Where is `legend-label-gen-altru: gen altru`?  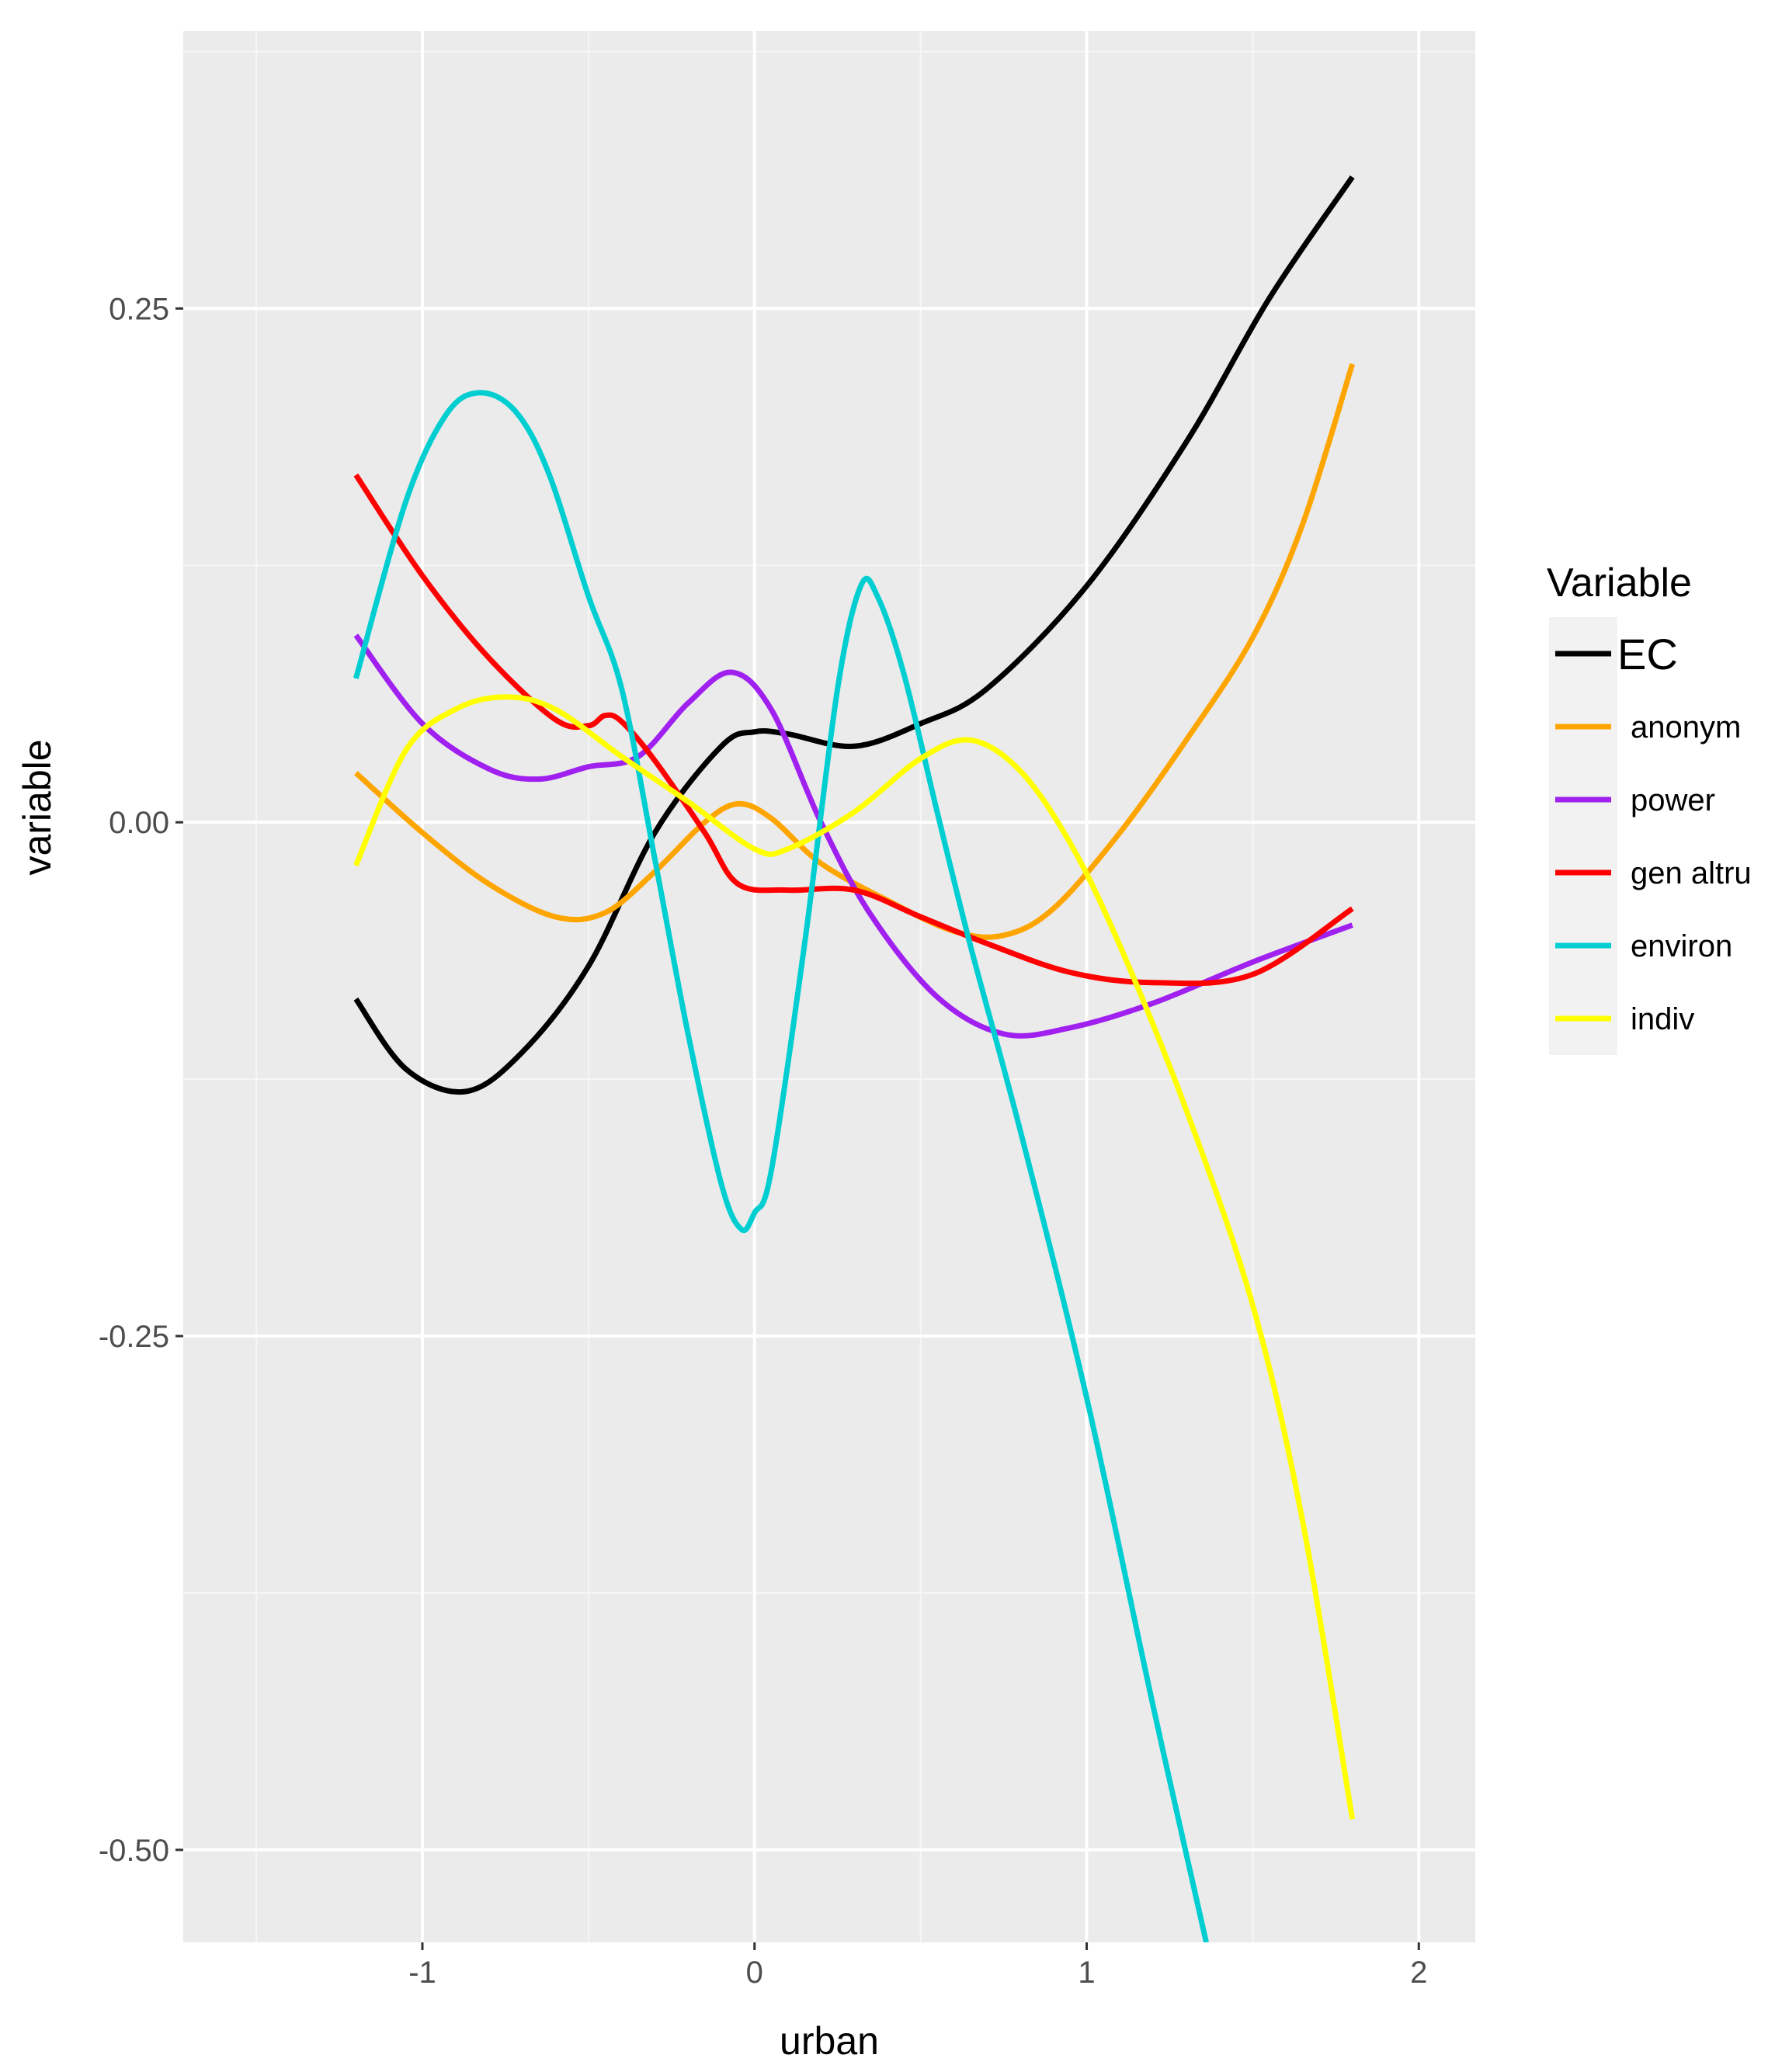
legend-label-gen-altru: gen altru is located at coordinates (1691, 873).